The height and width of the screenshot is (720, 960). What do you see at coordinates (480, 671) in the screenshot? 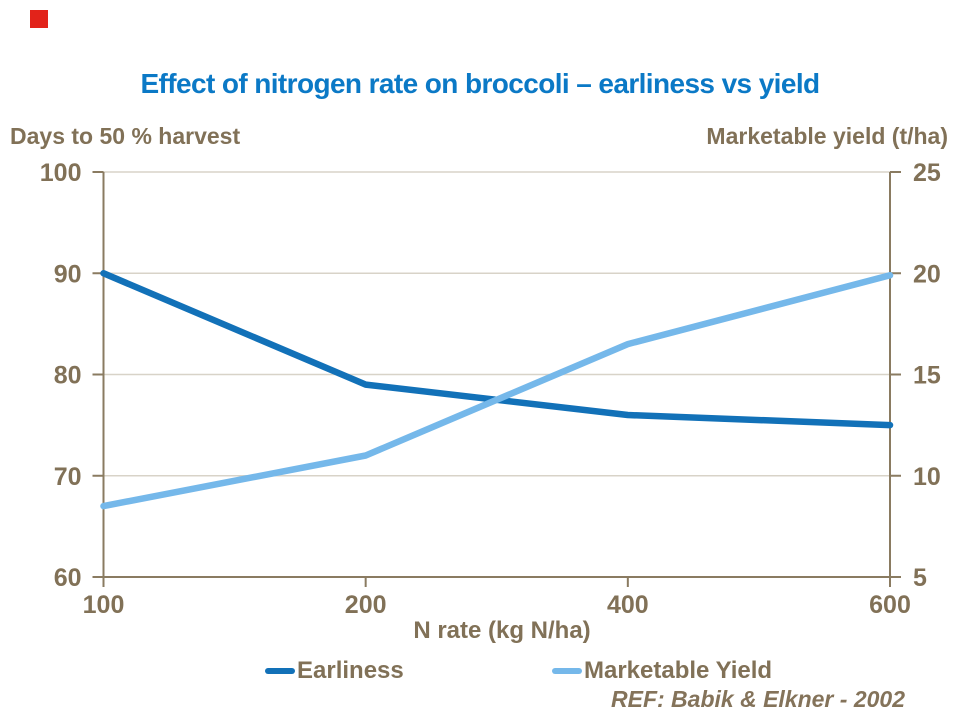
I see `chart-legend: Earliness Marketable Yield` at bounding box center [480, 671].